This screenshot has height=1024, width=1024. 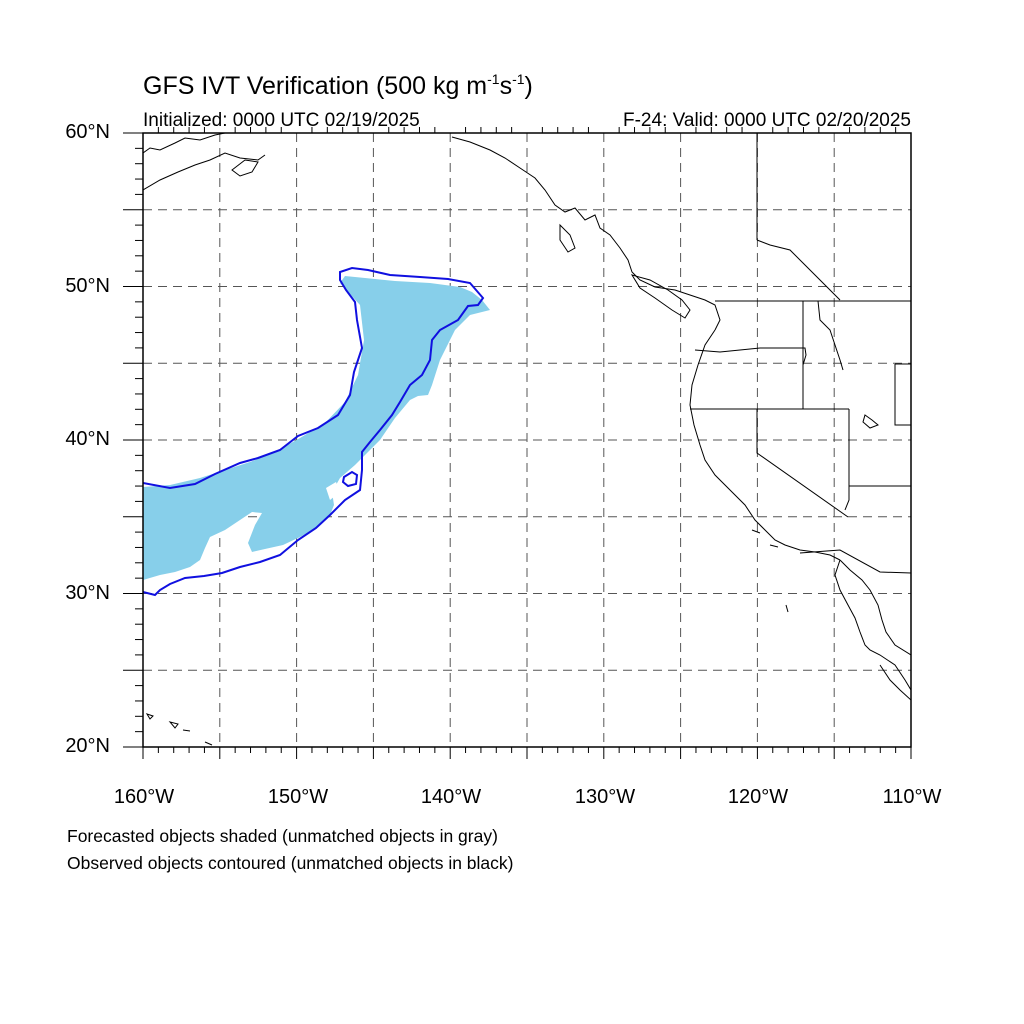 What do you see at coordinates (798, 217) in the screenshot?
I see `alaska-canada-border` at bounding box center [798, 217].